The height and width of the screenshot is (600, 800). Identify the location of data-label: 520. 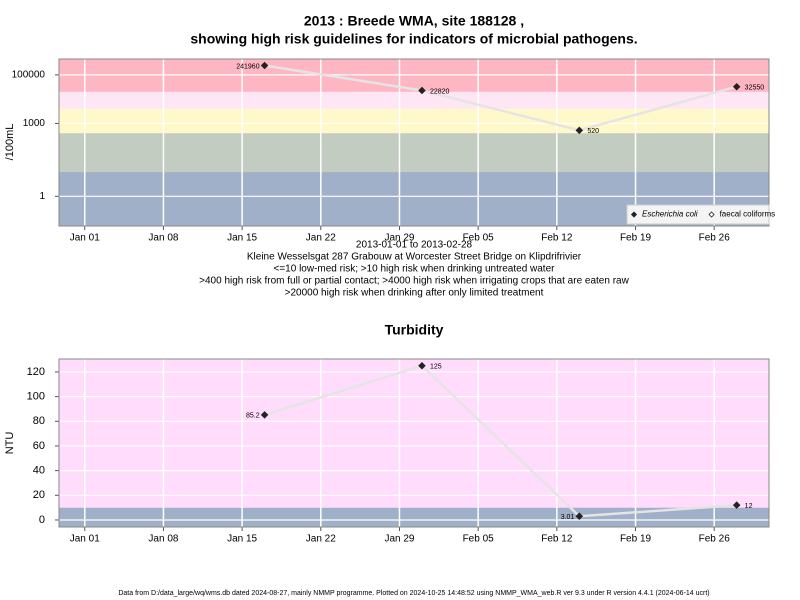
(593, 131).